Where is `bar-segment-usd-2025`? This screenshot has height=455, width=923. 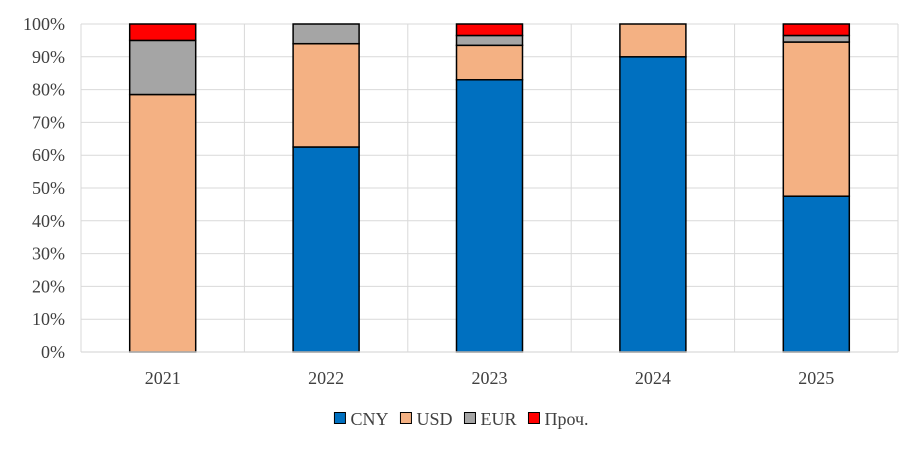 bar-segment-usd-2025 is located at coordinates (816, 119).